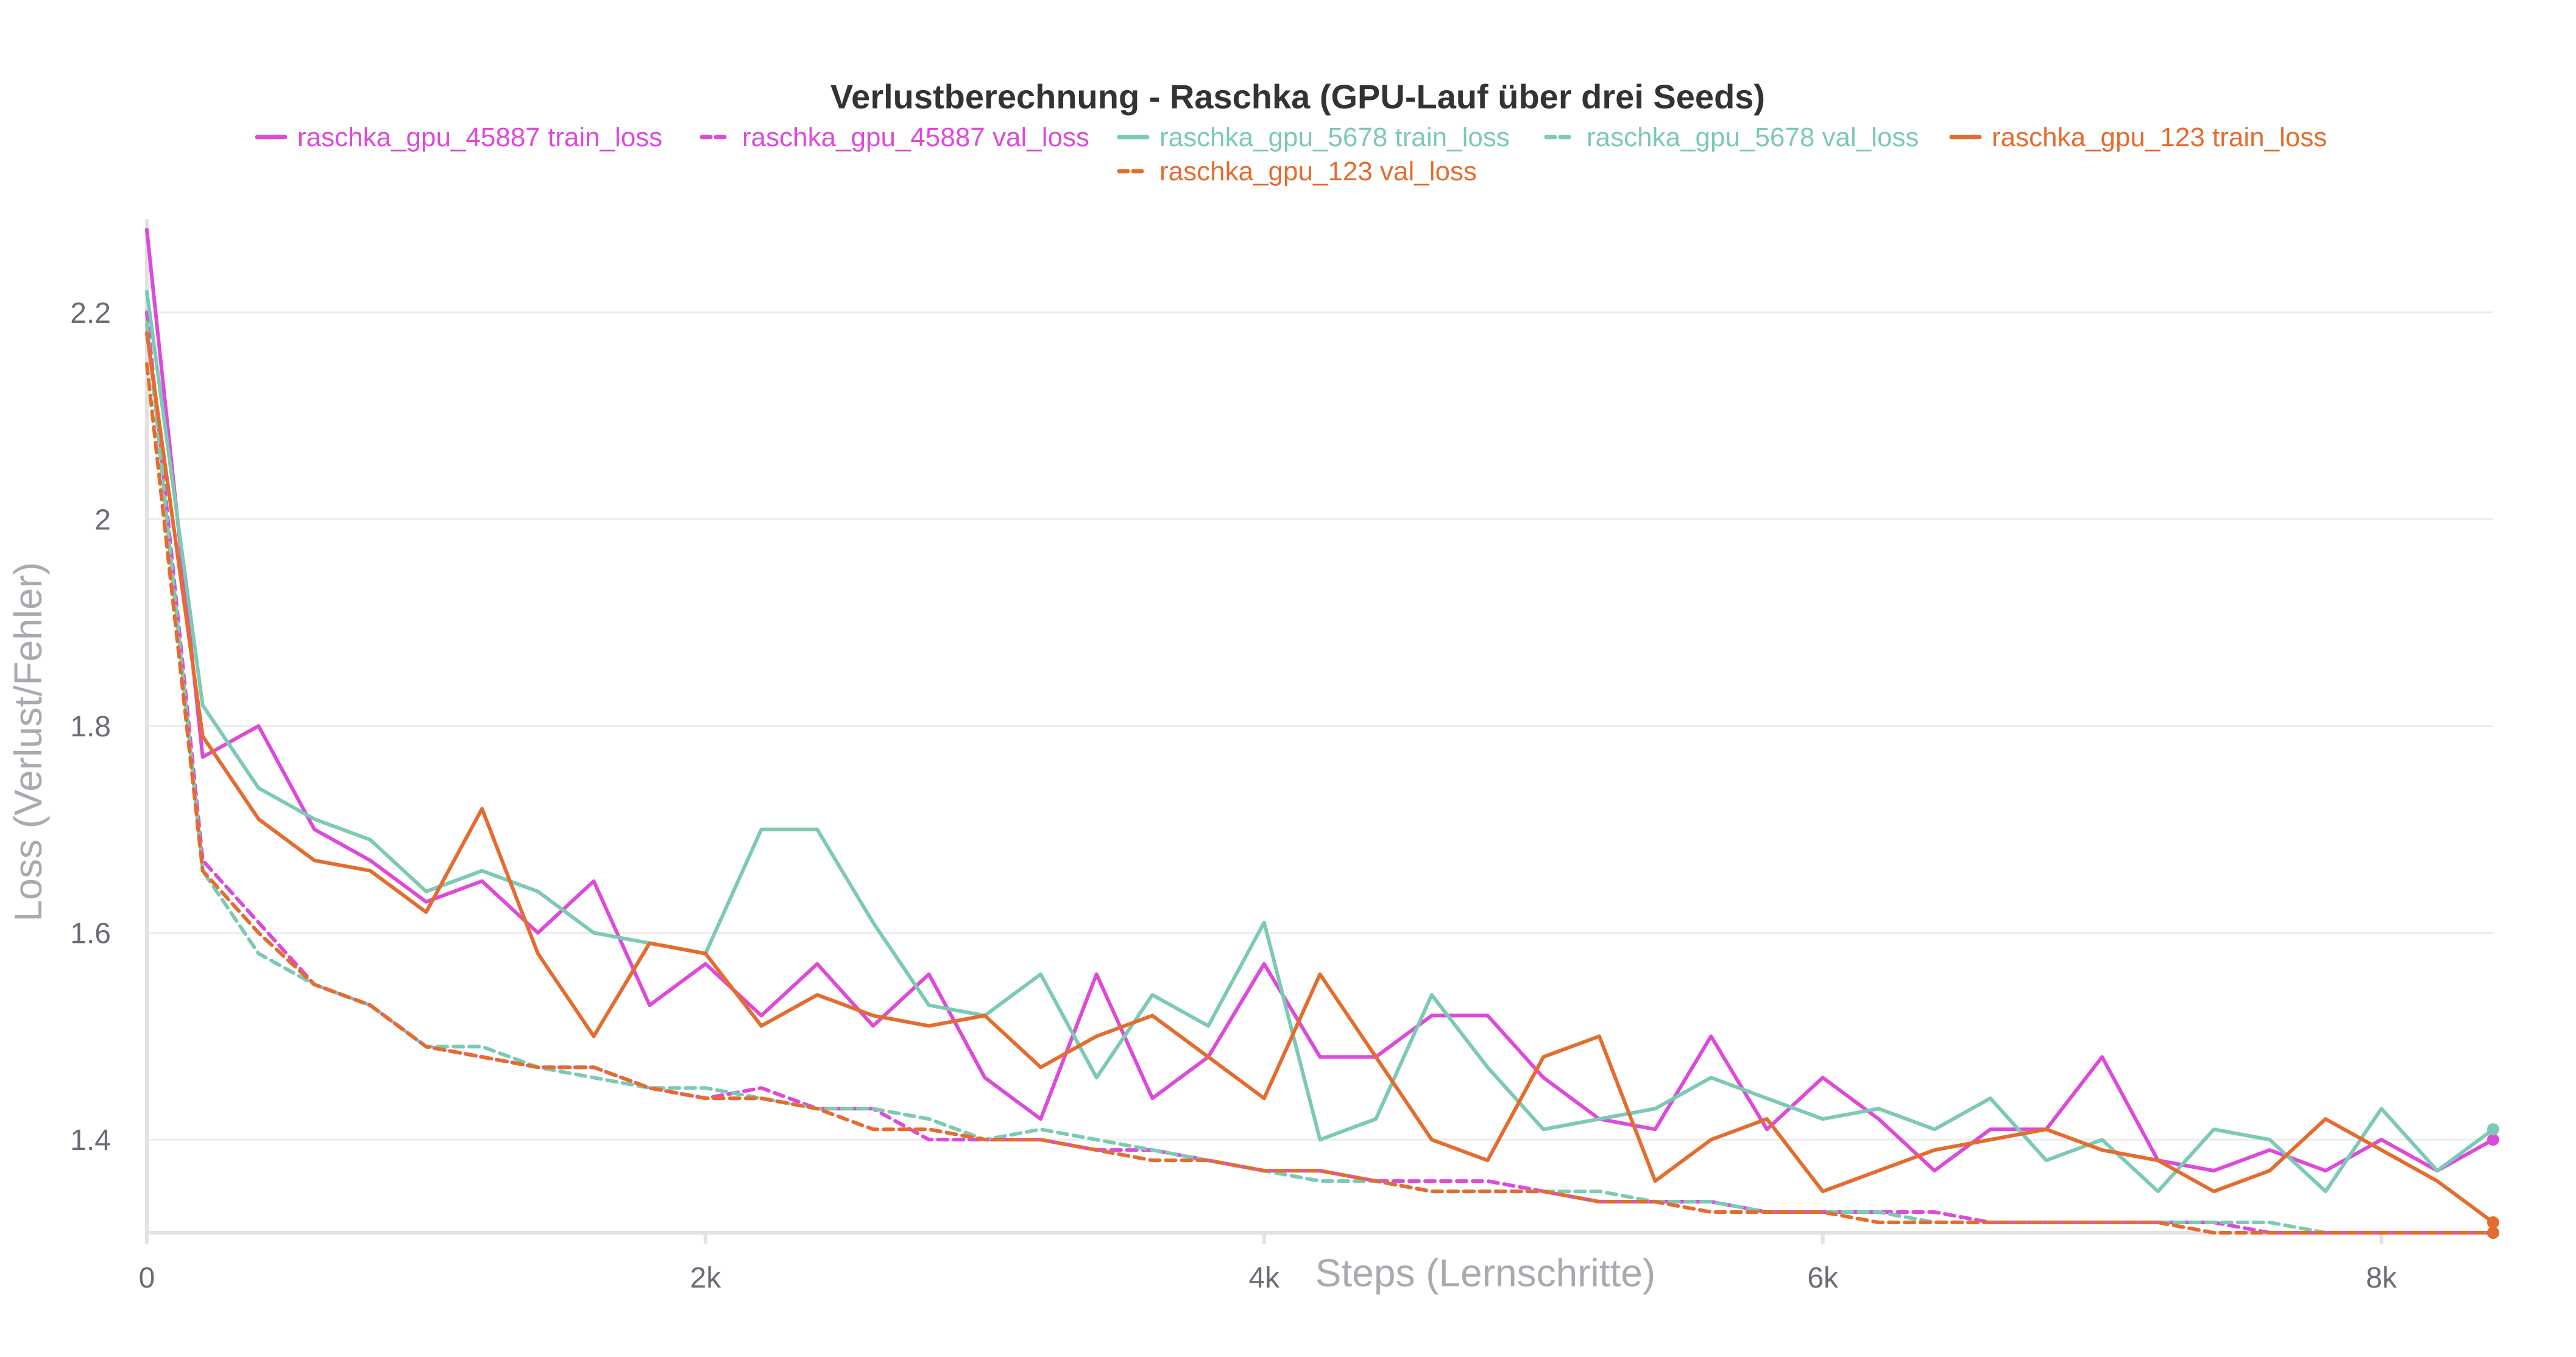  Describe the element at coordinates (1753, 137) in the screenshot. I see `legend-label-3: raschka_gpu_5678 val_loss` at that location.